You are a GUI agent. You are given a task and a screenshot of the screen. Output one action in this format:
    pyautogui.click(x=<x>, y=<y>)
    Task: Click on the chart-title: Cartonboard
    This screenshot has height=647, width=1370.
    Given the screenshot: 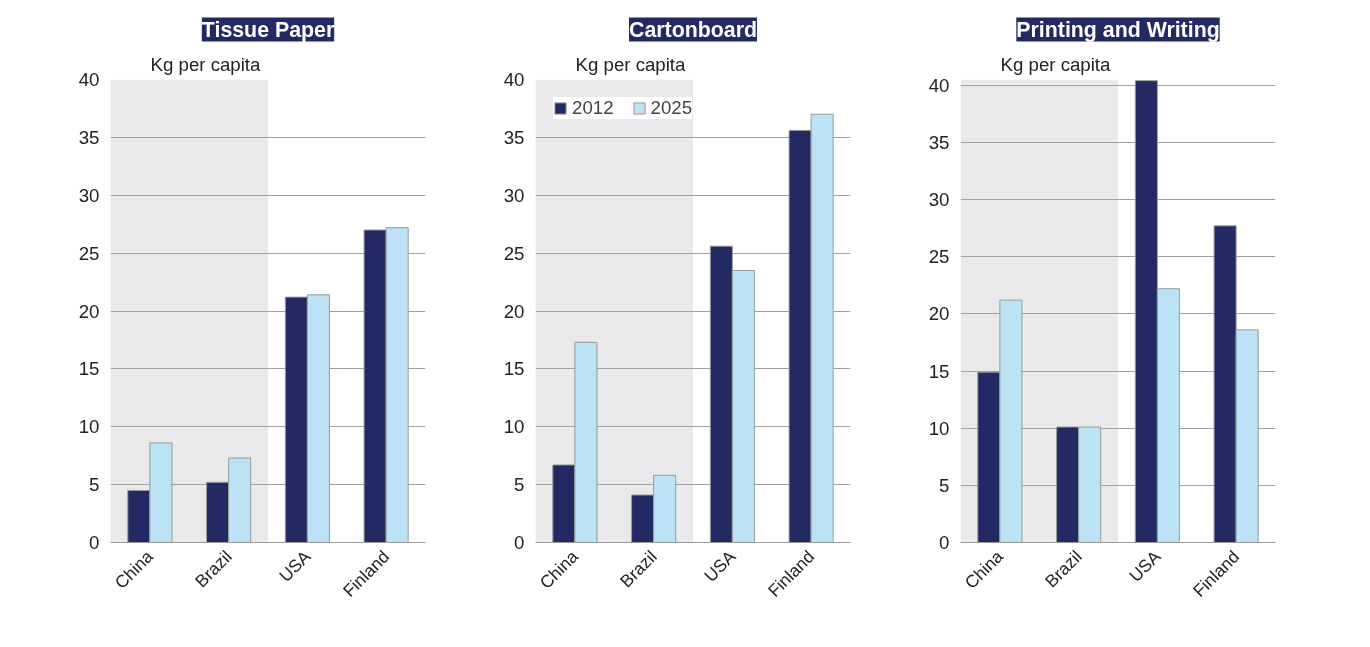 What is the action you would take?
    pyautogui.click(x=693, y=29)
    